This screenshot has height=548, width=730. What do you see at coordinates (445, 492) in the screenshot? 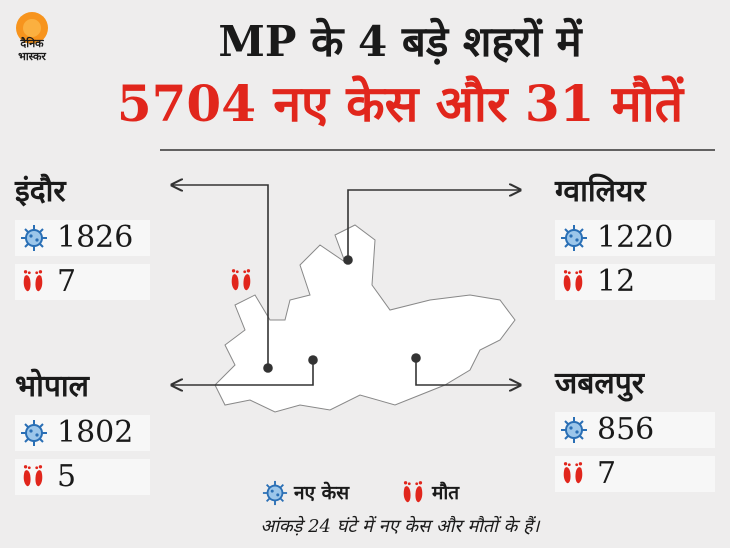
I see `legend-label: मौत` at bounding box center [445, 492].